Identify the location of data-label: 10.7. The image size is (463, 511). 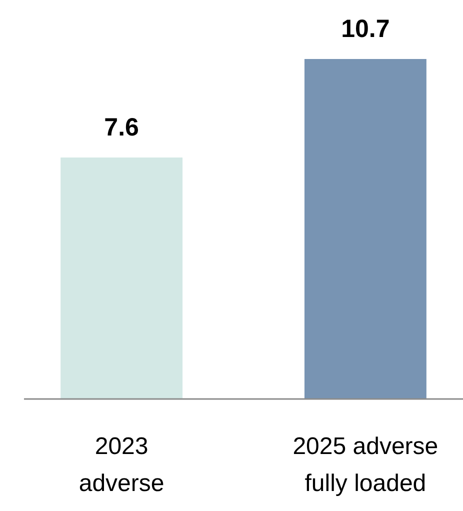
(365, 29).